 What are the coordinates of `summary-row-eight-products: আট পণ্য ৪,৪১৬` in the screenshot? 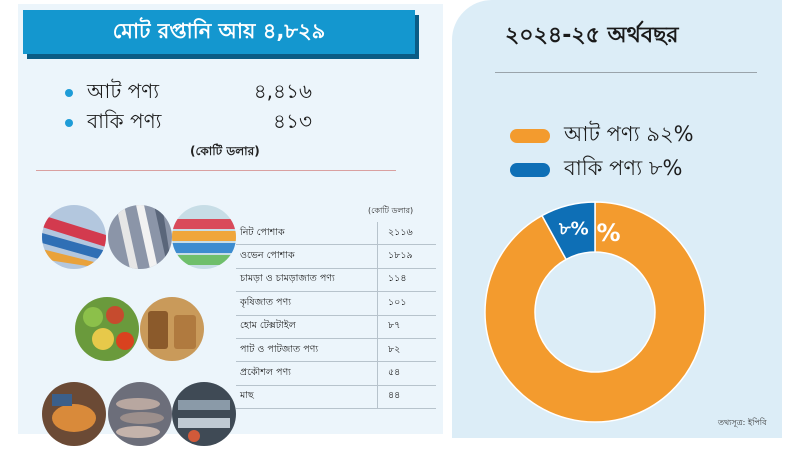 It's located at (188, 93).